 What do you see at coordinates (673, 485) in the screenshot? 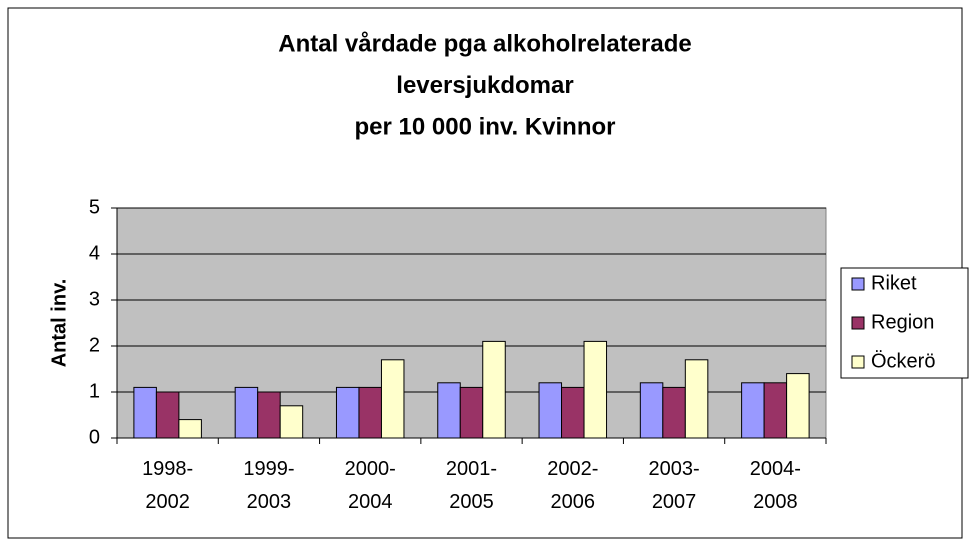
I see `x-tick-label: 2003-2007` at bounding box center [673, 485].